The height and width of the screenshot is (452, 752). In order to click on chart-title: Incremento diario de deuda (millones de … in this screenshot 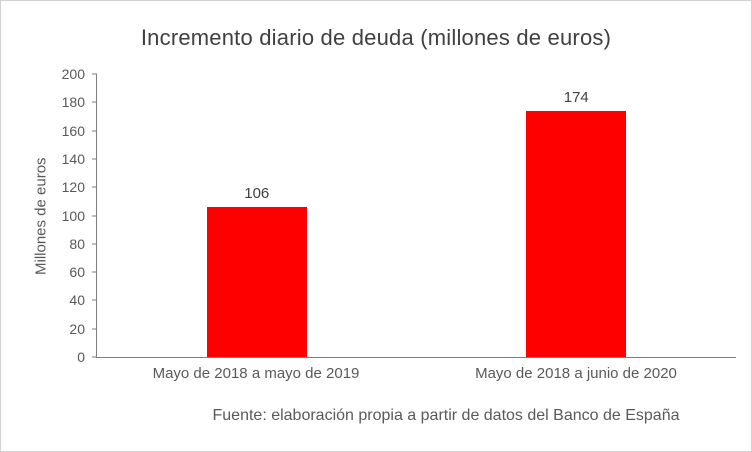, I will do `click(376, 37)`.